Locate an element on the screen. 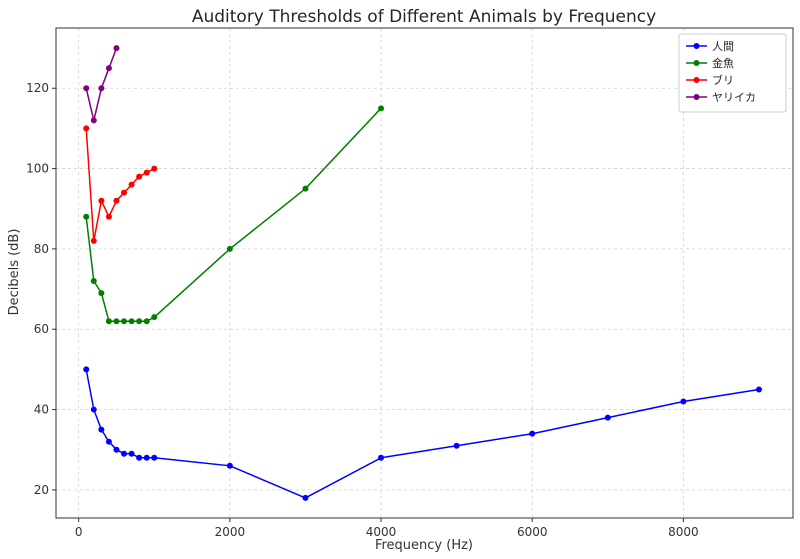 This screenshot has height=559, width=800. legend-box is located at coordinates (732, 73).